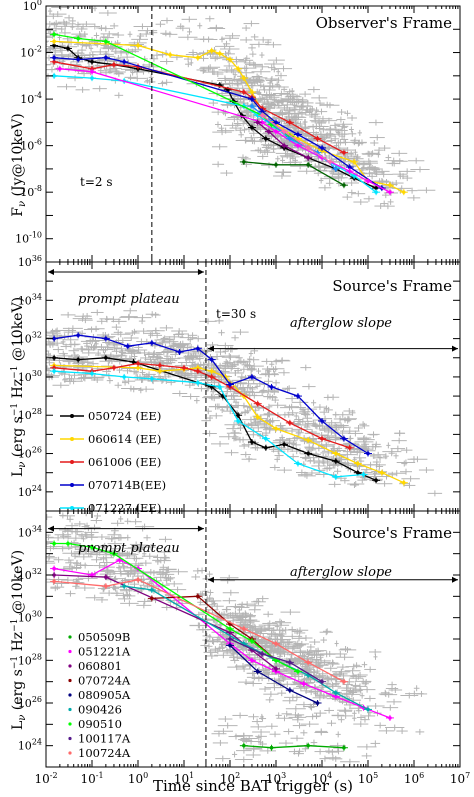 Image resolution: width=474 pixels, height=797 pixels. What do you see at coordinates (110, 508) in the screenshot?
I see `legend-item: 071227 (EE)` at bounding box center [110, 508].